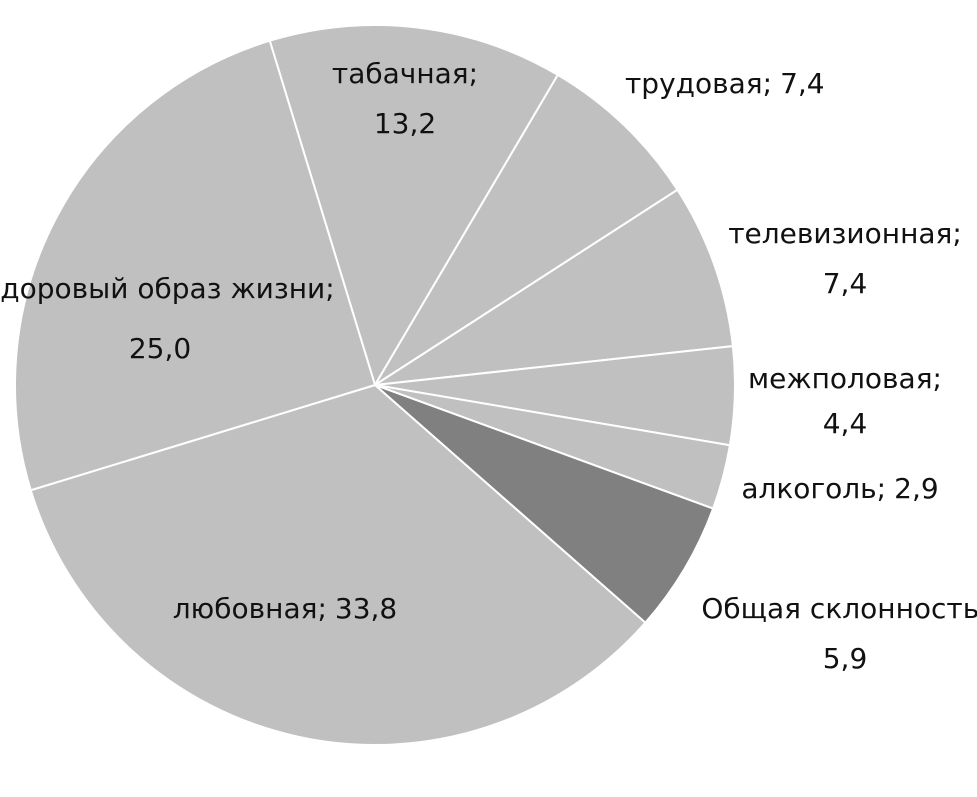  Describe the element at coordinates (813, 488) in the screenshot. I see `category-label: алкоголь;` at that location.